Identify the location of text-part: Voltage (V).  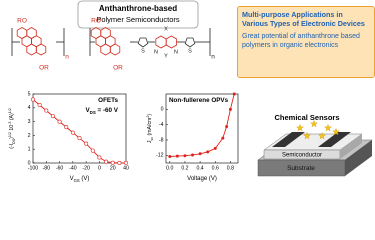
(202, 179).